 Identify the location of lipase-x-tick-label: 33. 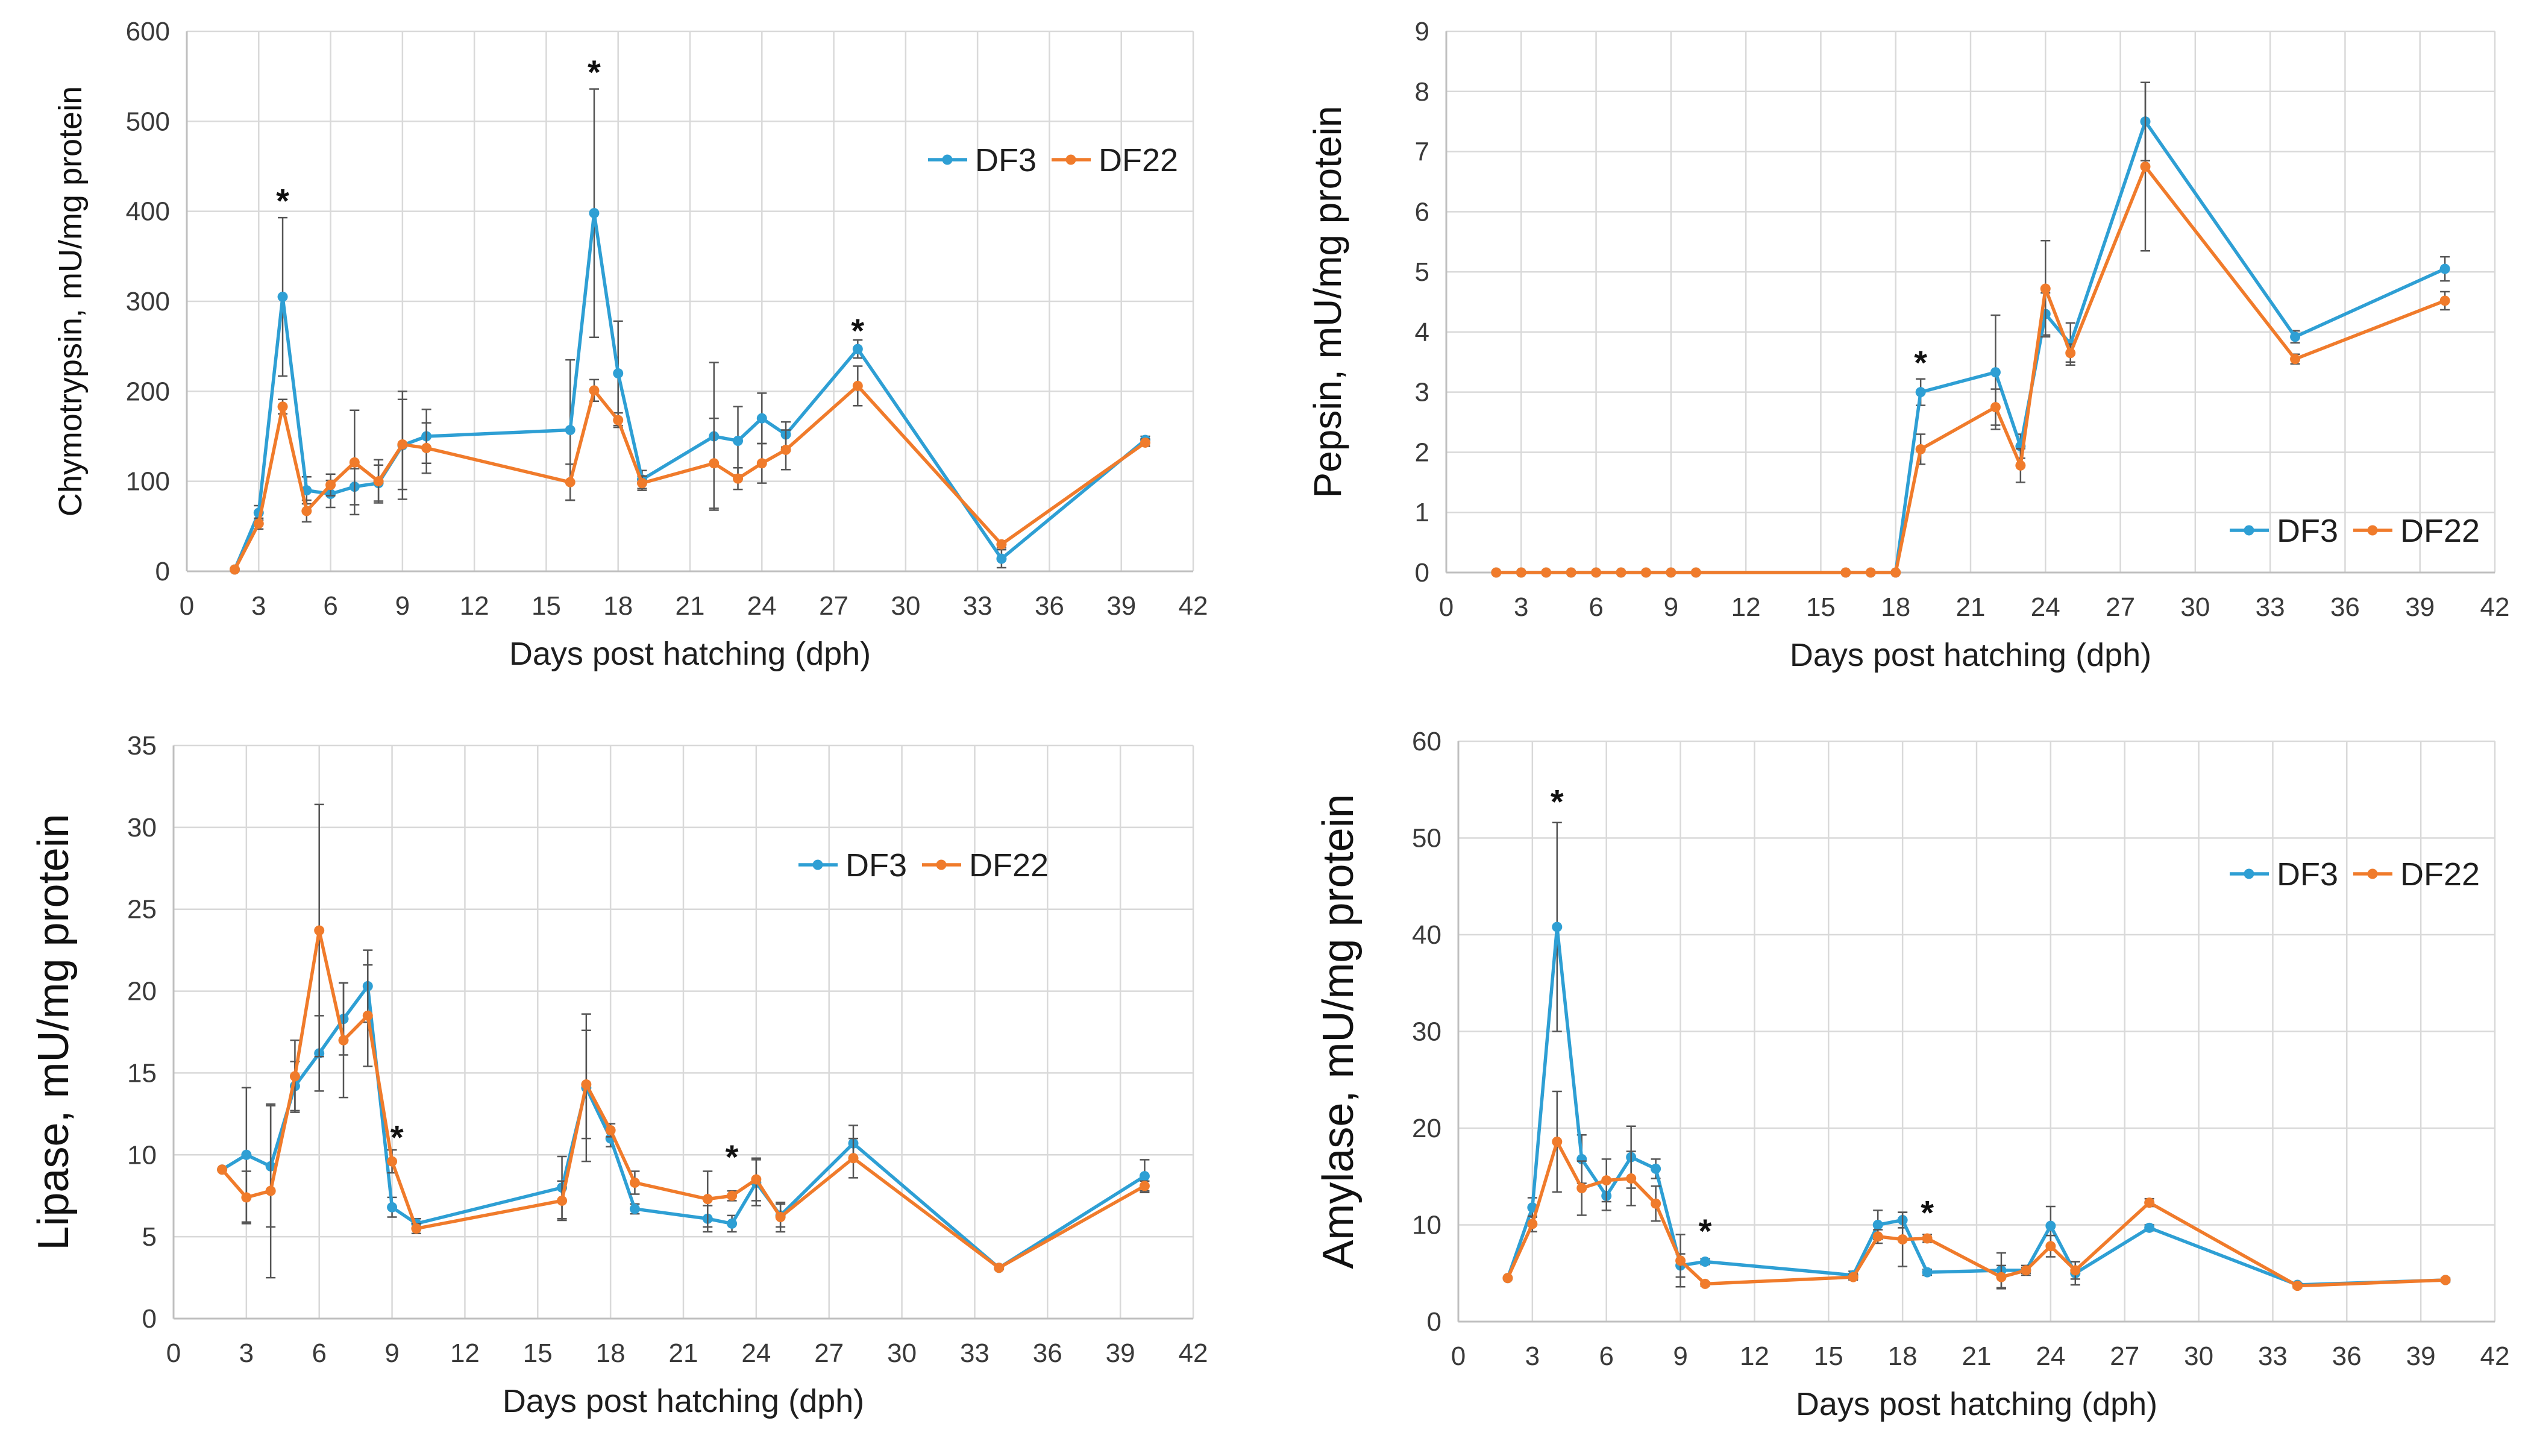
(975, 1353).